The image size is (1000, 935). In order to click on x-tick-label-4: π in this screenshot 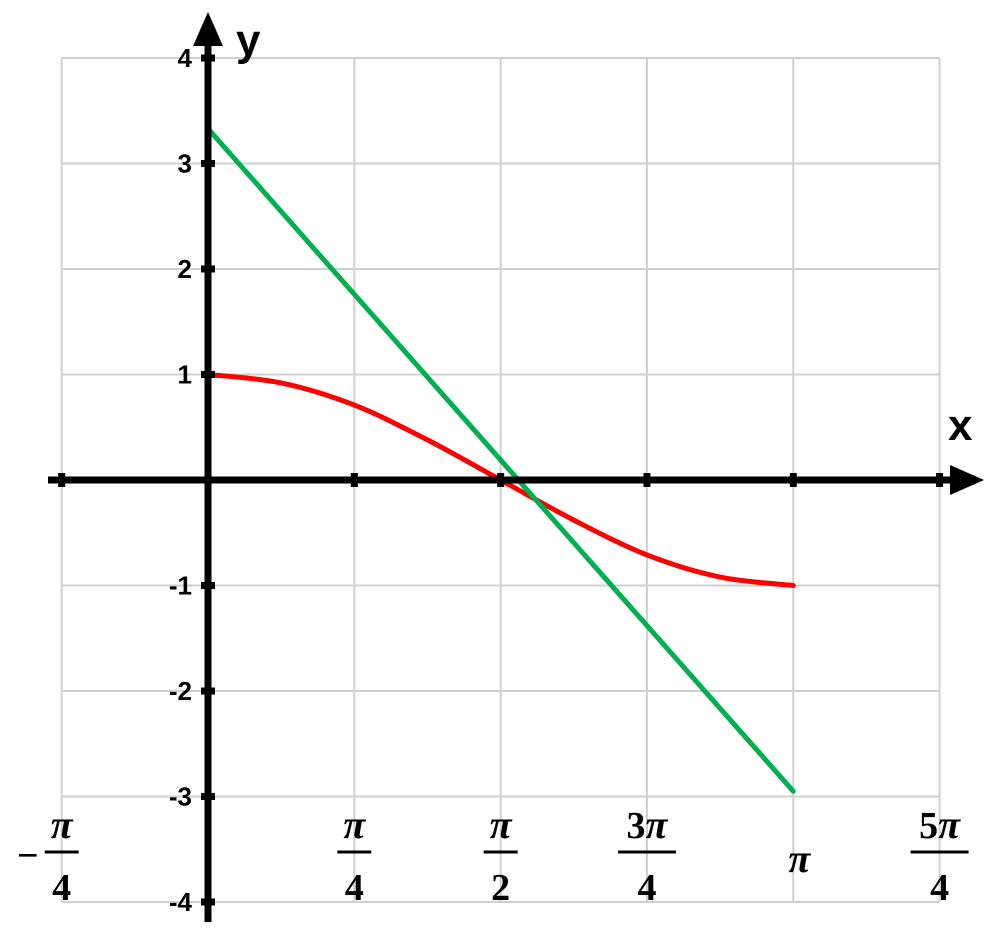, I will do `click(799, 858)`.